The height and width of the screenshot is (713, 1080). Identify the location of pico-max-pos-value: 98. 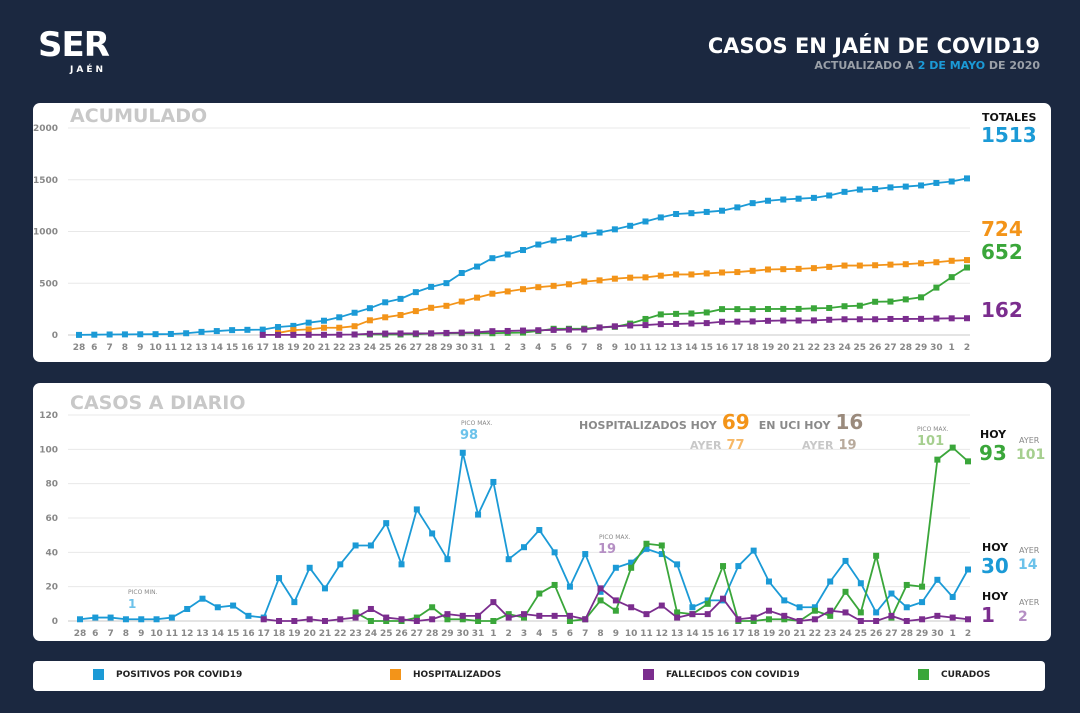
(469, 435).